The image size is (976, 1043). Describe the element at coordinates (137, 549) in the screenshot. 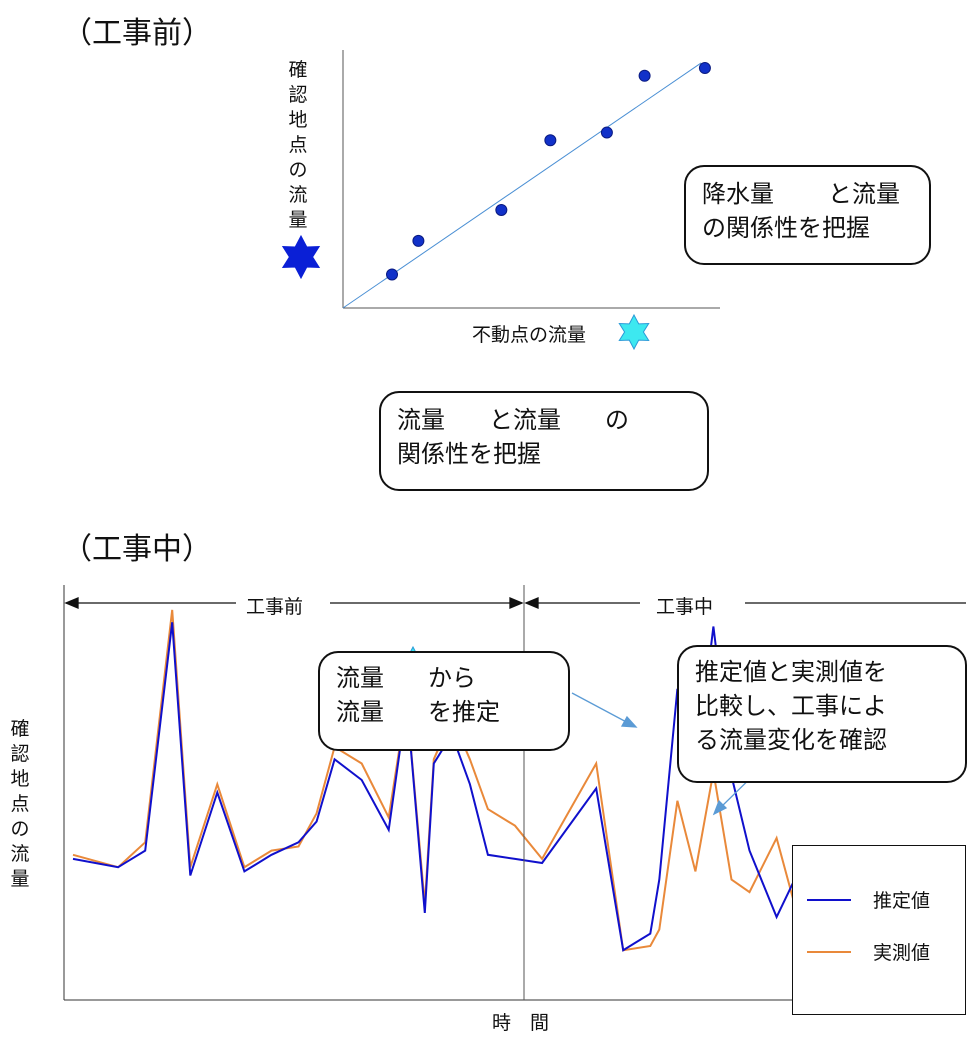

I see `during-section-title: （工事中）` at that location.